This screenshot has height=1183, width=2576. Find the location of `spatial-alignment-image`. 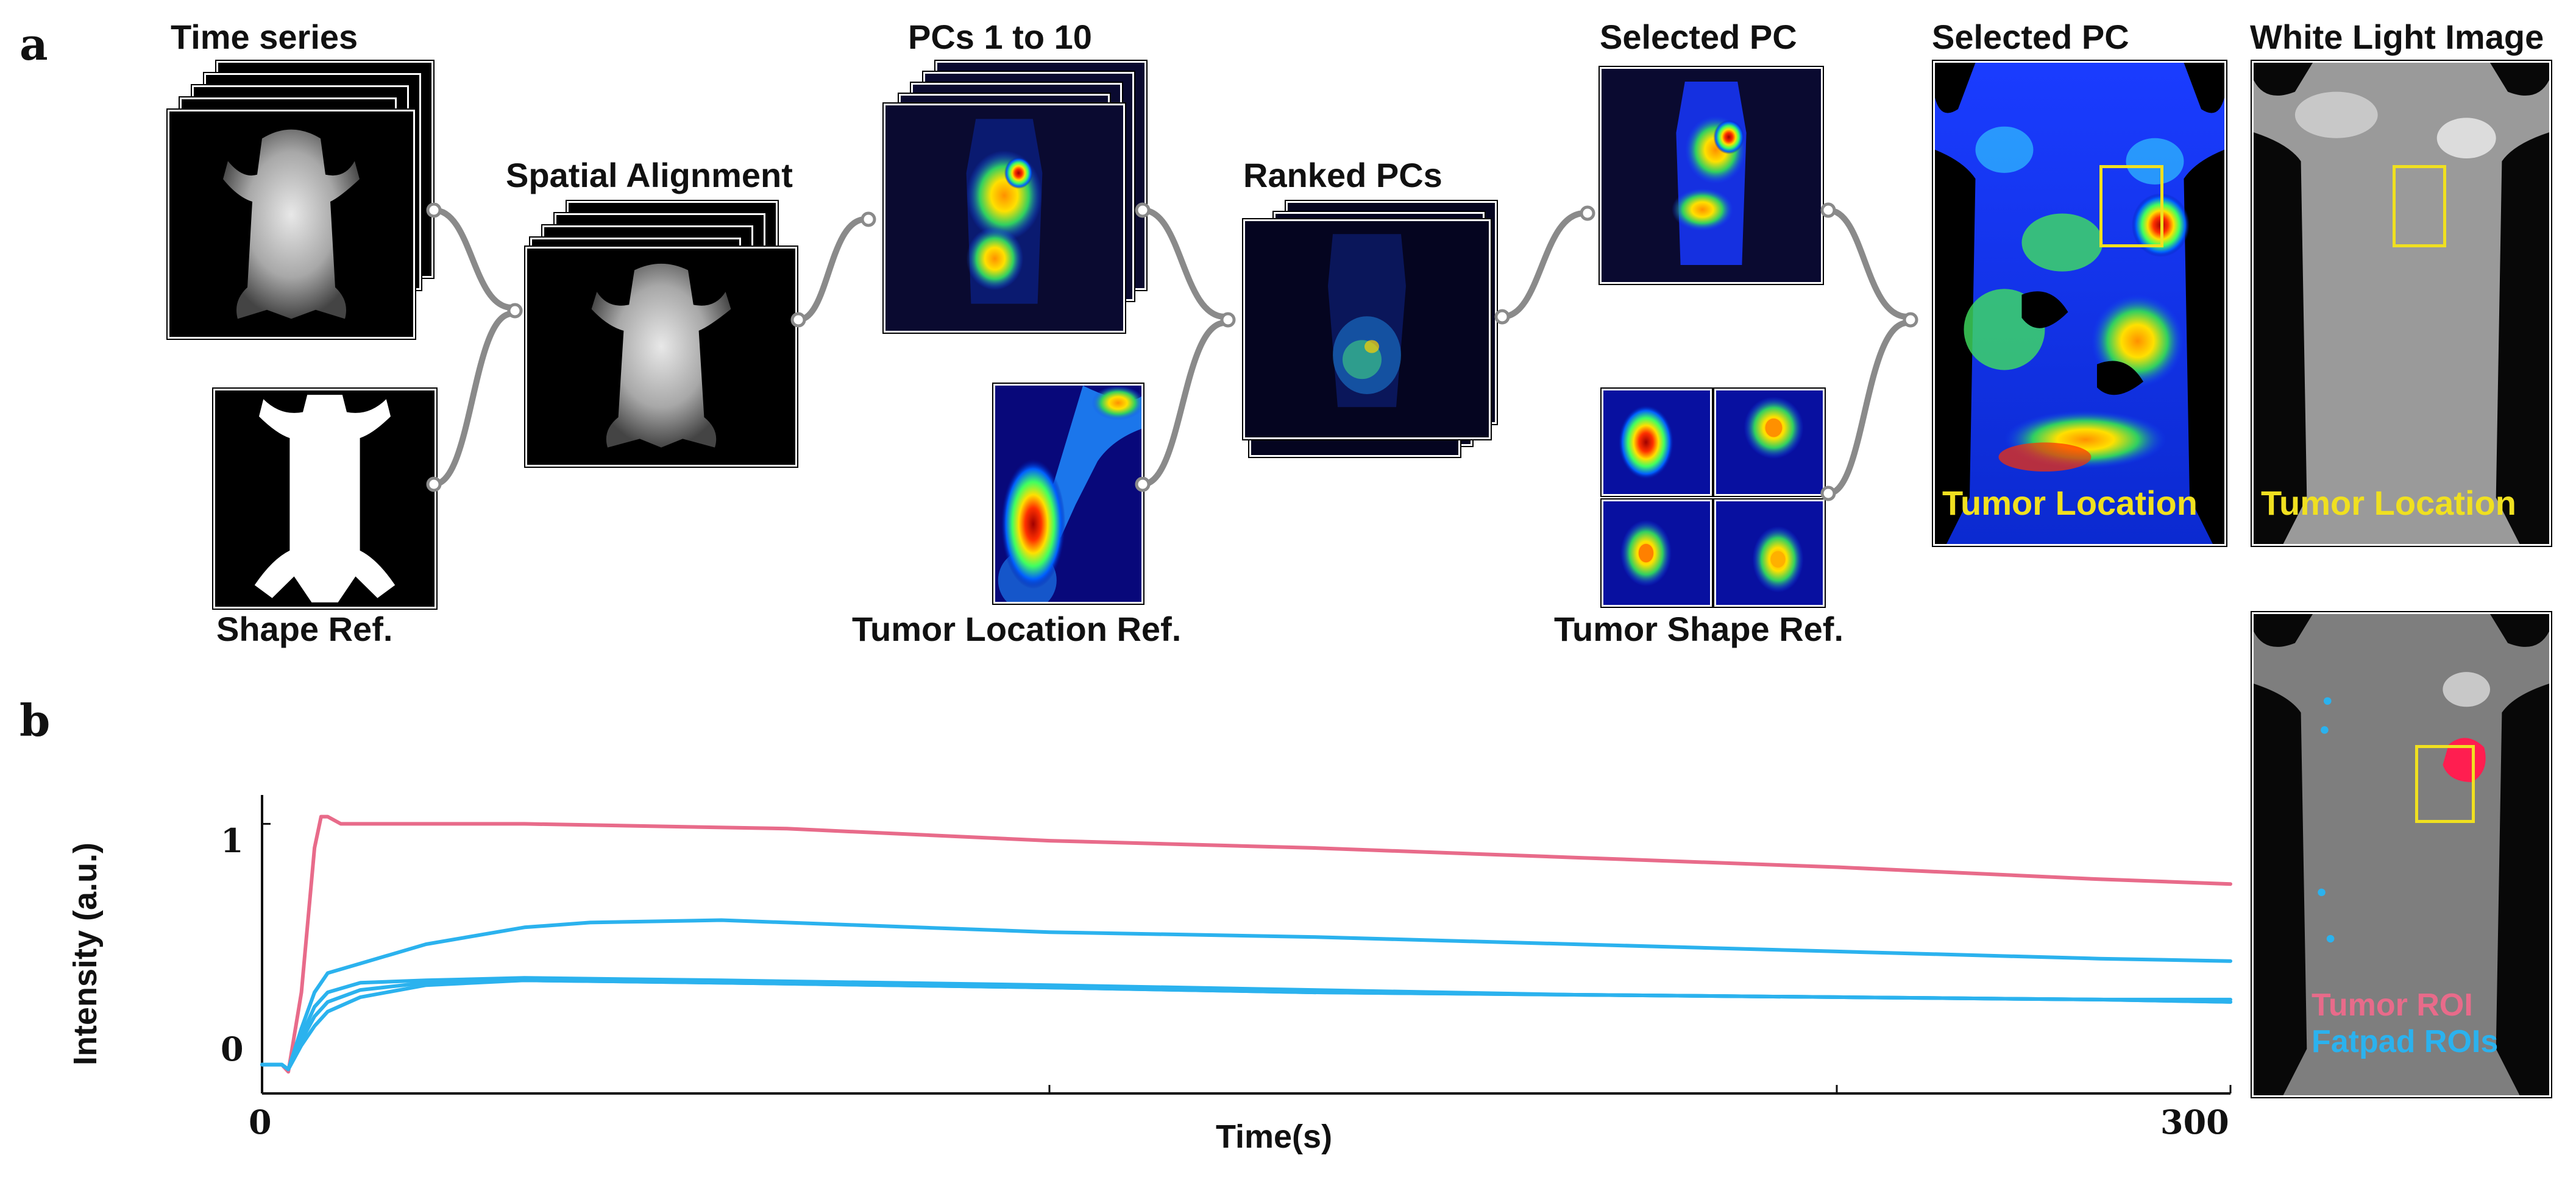

spatial-alignment-image is located at coordinates (661, 357).